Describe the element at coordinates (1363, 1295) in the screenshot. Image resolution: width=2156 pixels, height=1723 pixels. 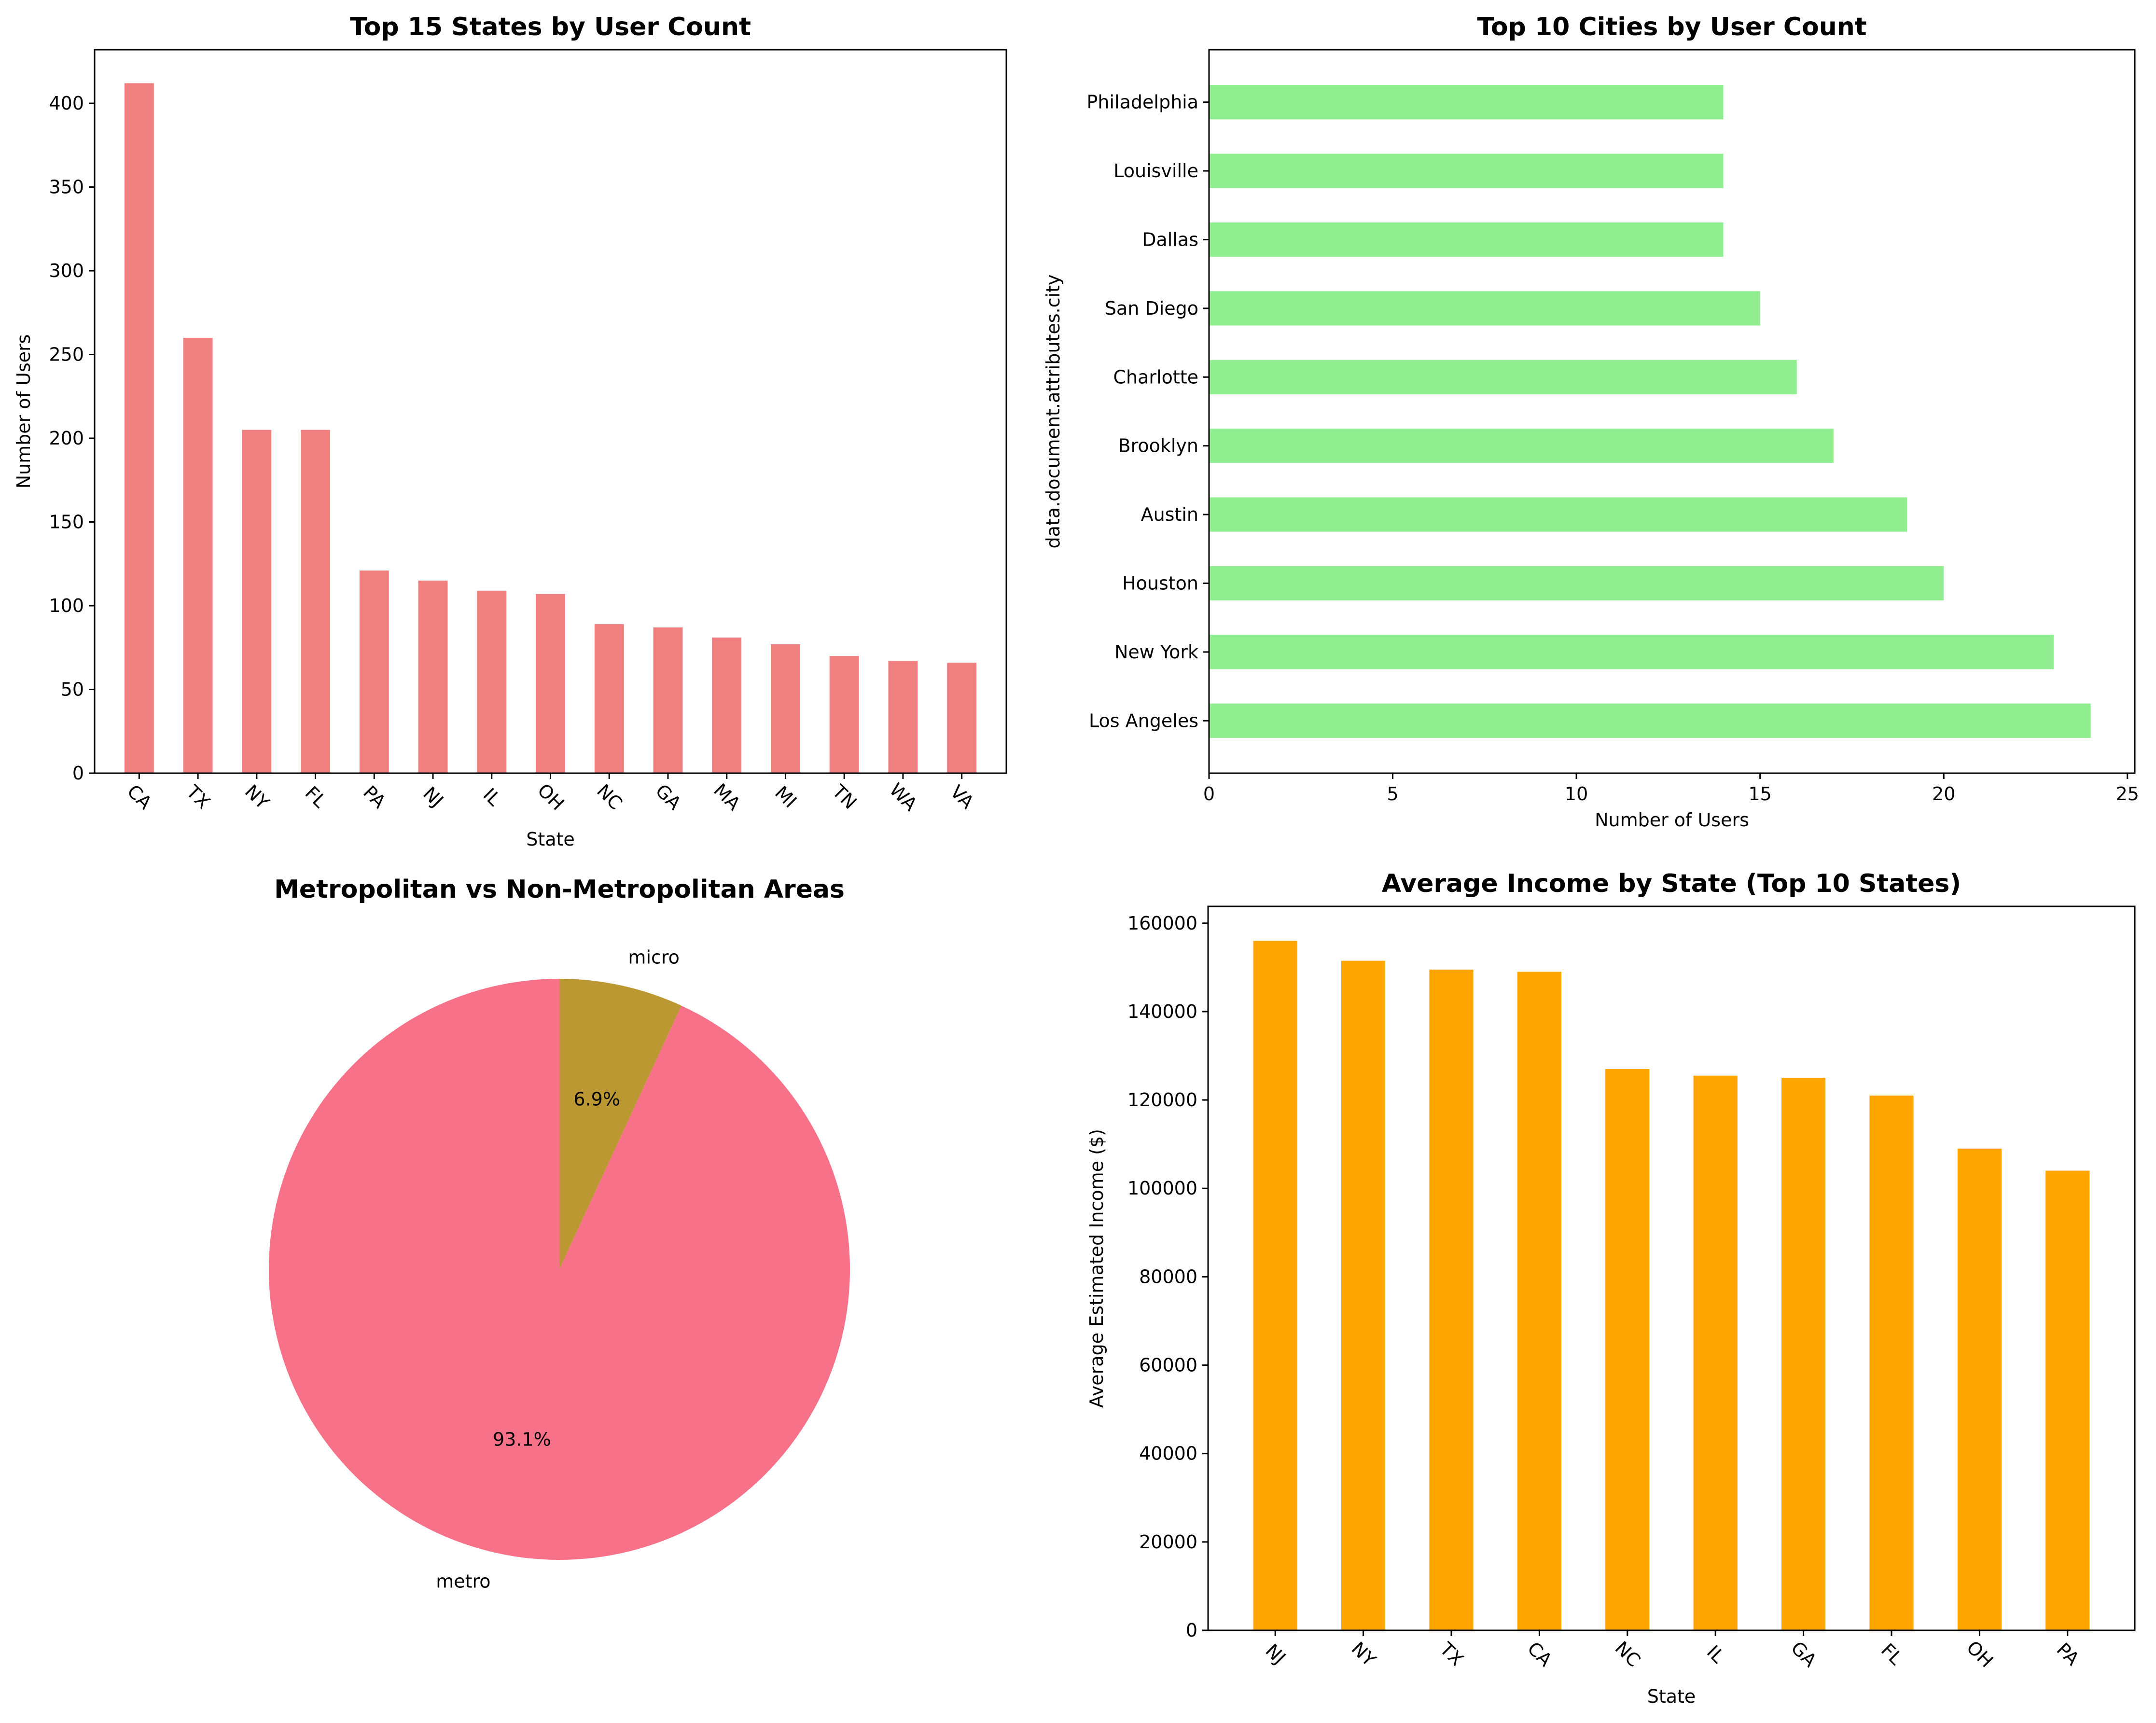
I see `income-bar-ny` at that location.